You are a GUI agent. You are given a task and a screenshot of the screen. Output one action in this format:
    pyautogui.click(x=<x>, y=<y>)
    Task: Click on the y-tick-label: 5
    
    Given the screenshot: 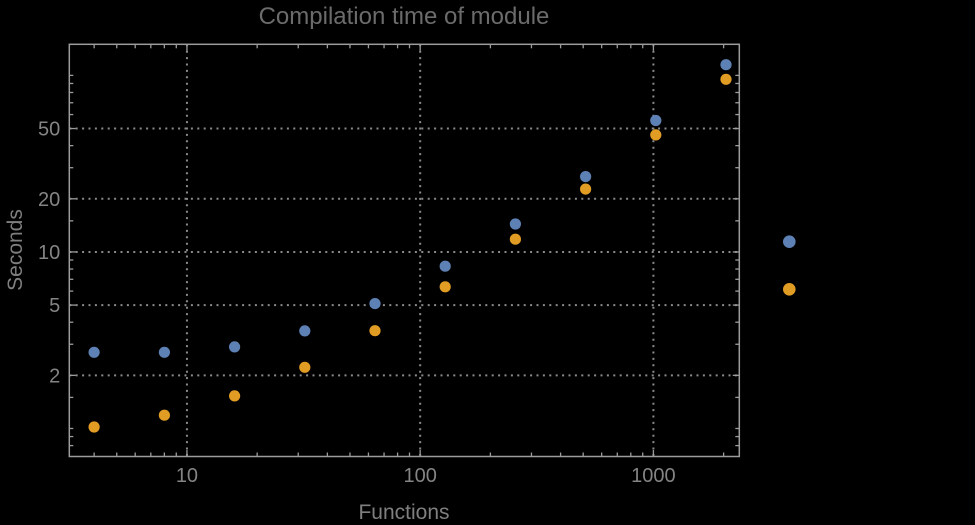 What is the action you would take?
    pyautogui.click(x=54, y=306)
    